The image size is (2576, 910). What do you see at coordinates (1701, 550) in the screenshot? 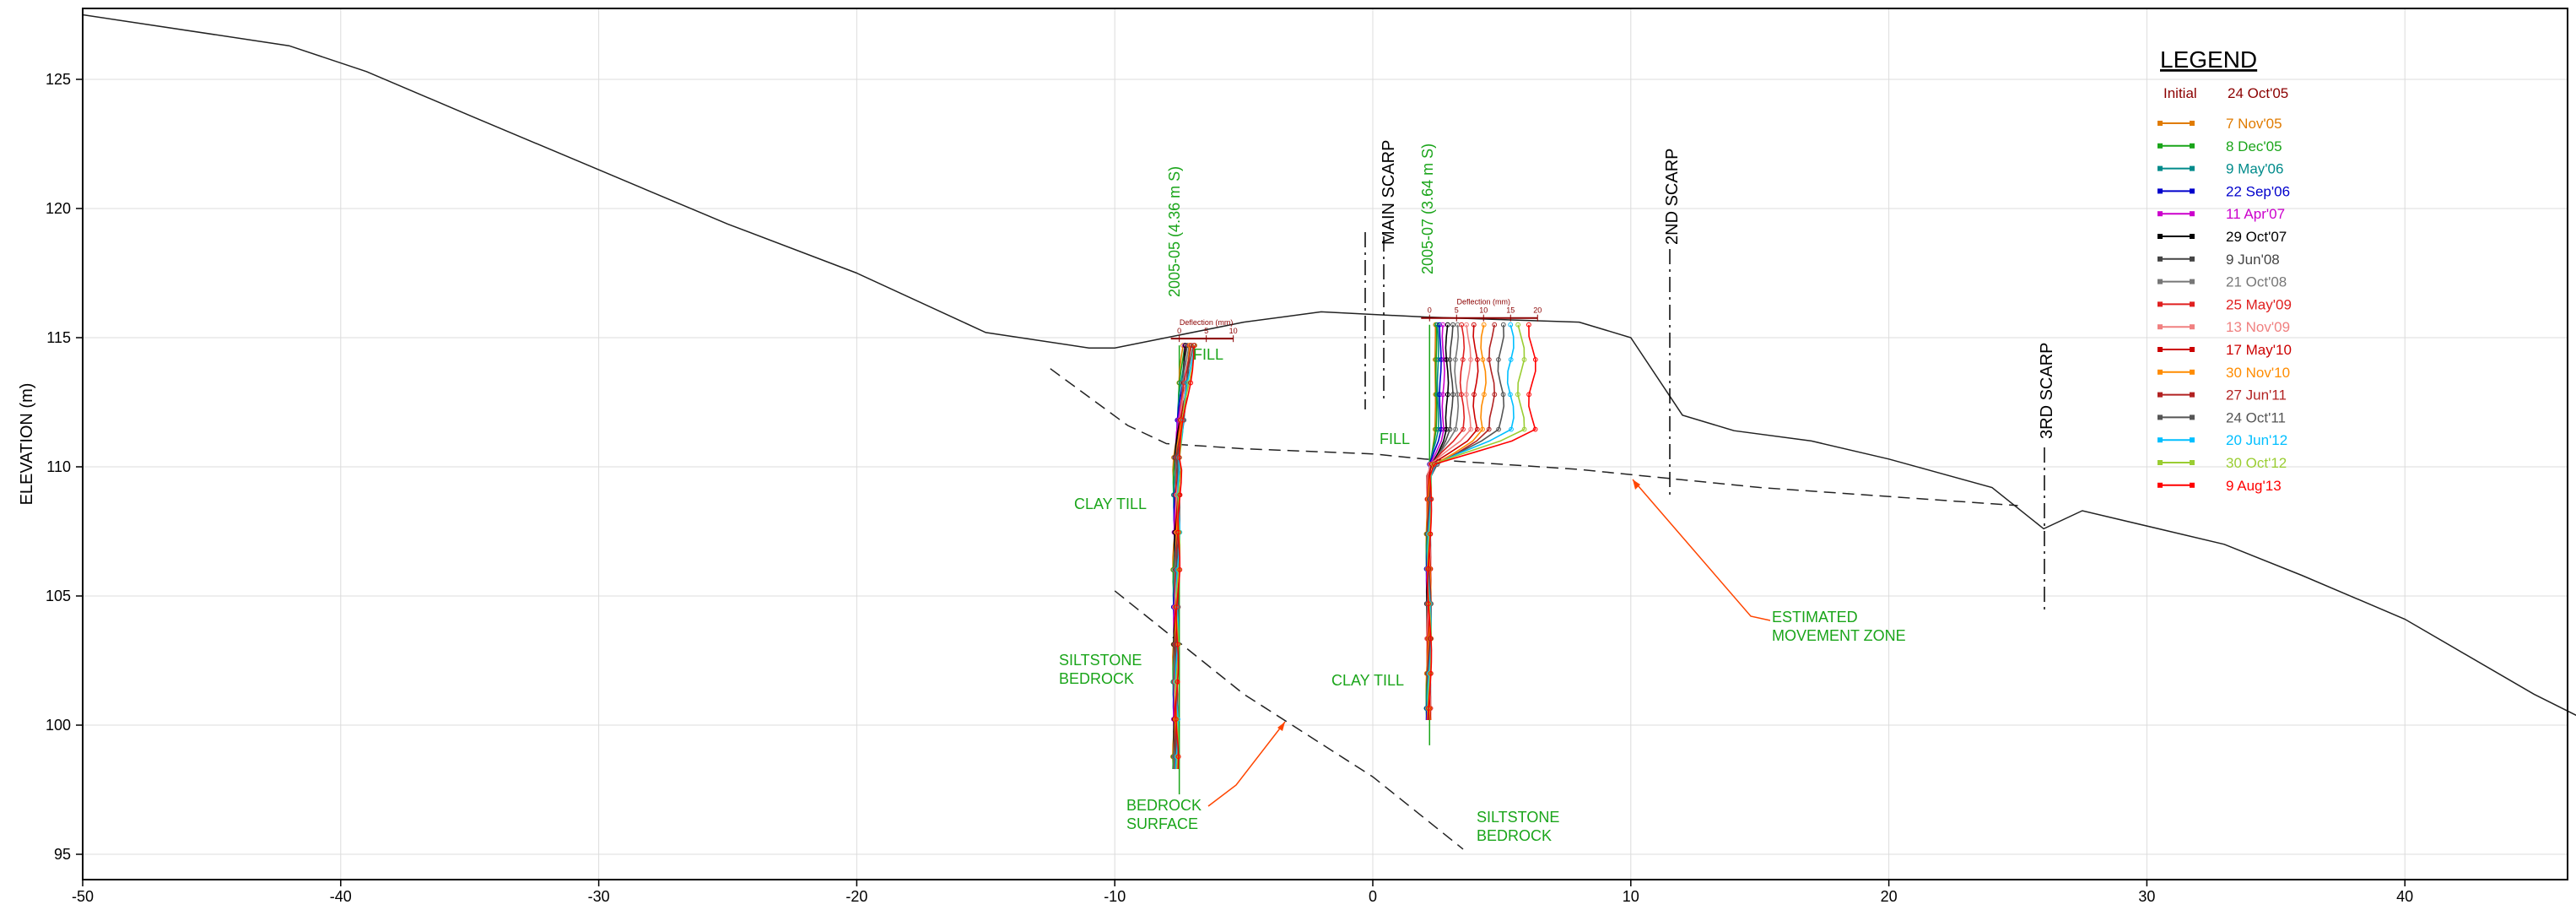
I see `movement-zone-leader` at bounding box center [1701, 550].